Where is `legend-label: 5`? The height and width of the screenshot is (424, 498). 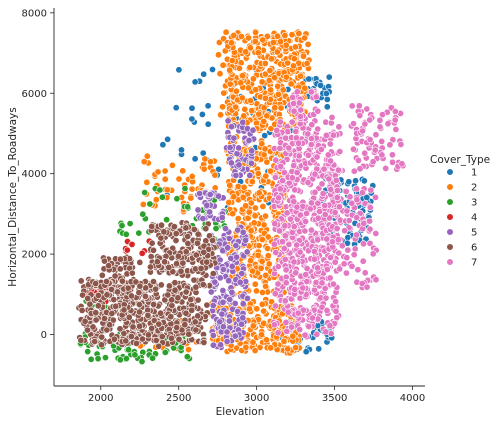 legend-label: 5 is located at coordinates (474, 233).